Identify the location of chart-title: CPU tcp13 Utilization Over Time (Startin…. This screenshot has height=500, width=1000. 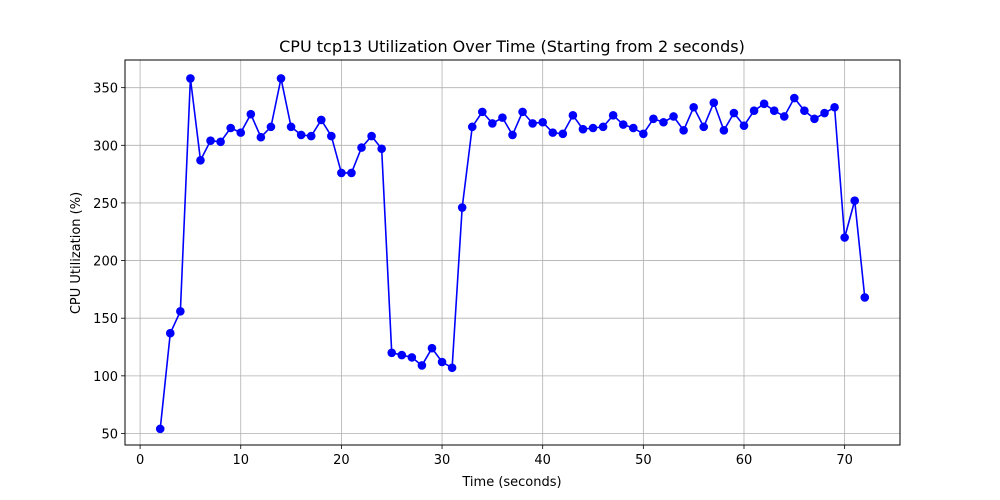
(512, 46).